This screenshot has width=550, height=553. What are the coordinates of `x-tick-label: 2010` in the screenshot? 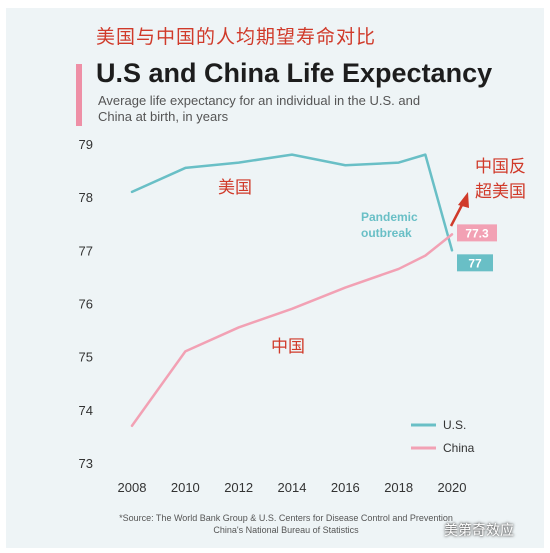 It's located at (185, 487).